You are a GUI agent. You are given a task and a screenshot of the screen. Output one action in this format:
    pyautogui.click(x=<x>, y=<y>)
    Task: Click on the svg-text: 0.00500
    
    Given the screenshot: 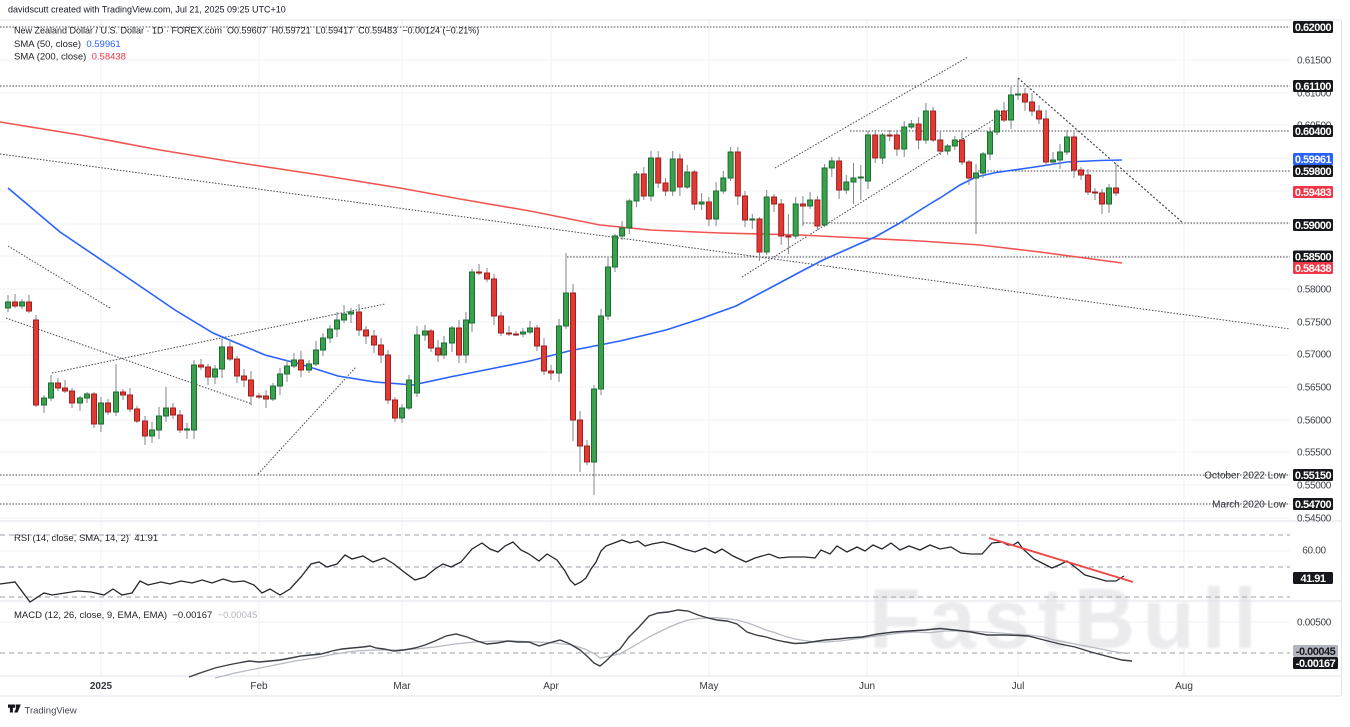 What is the action you would take?
    pyautogui.click(x=1314, y=623)
    